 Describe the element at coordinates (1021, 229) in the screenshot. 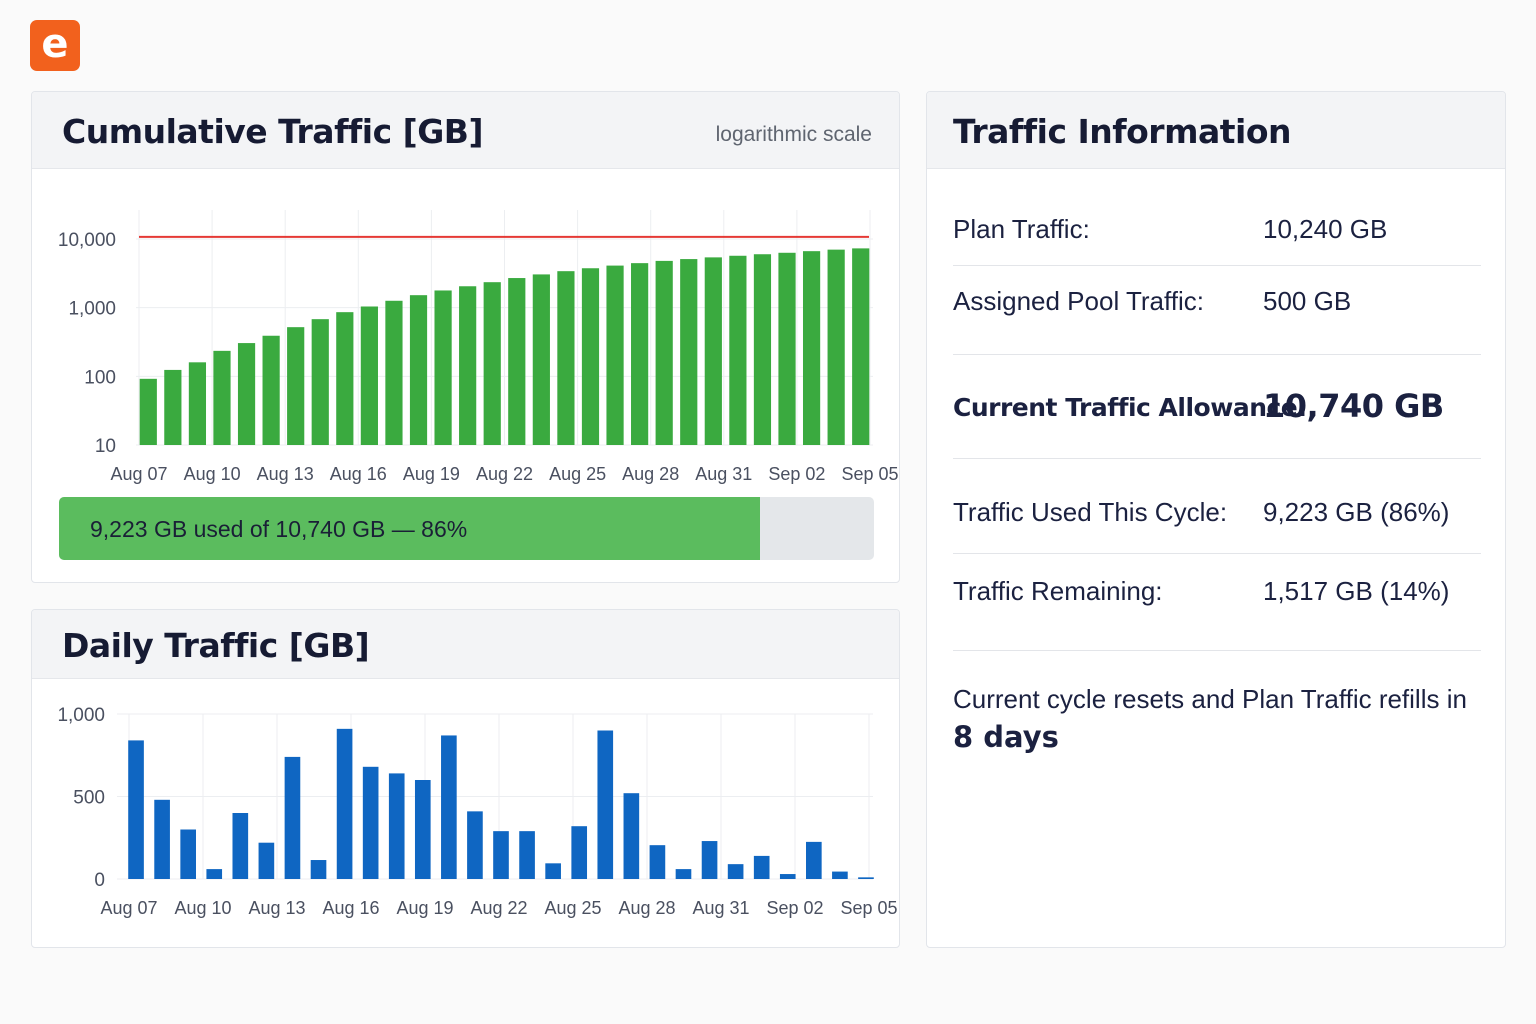

I see `plan-traffic-label: Plan Traffic:` at that location.